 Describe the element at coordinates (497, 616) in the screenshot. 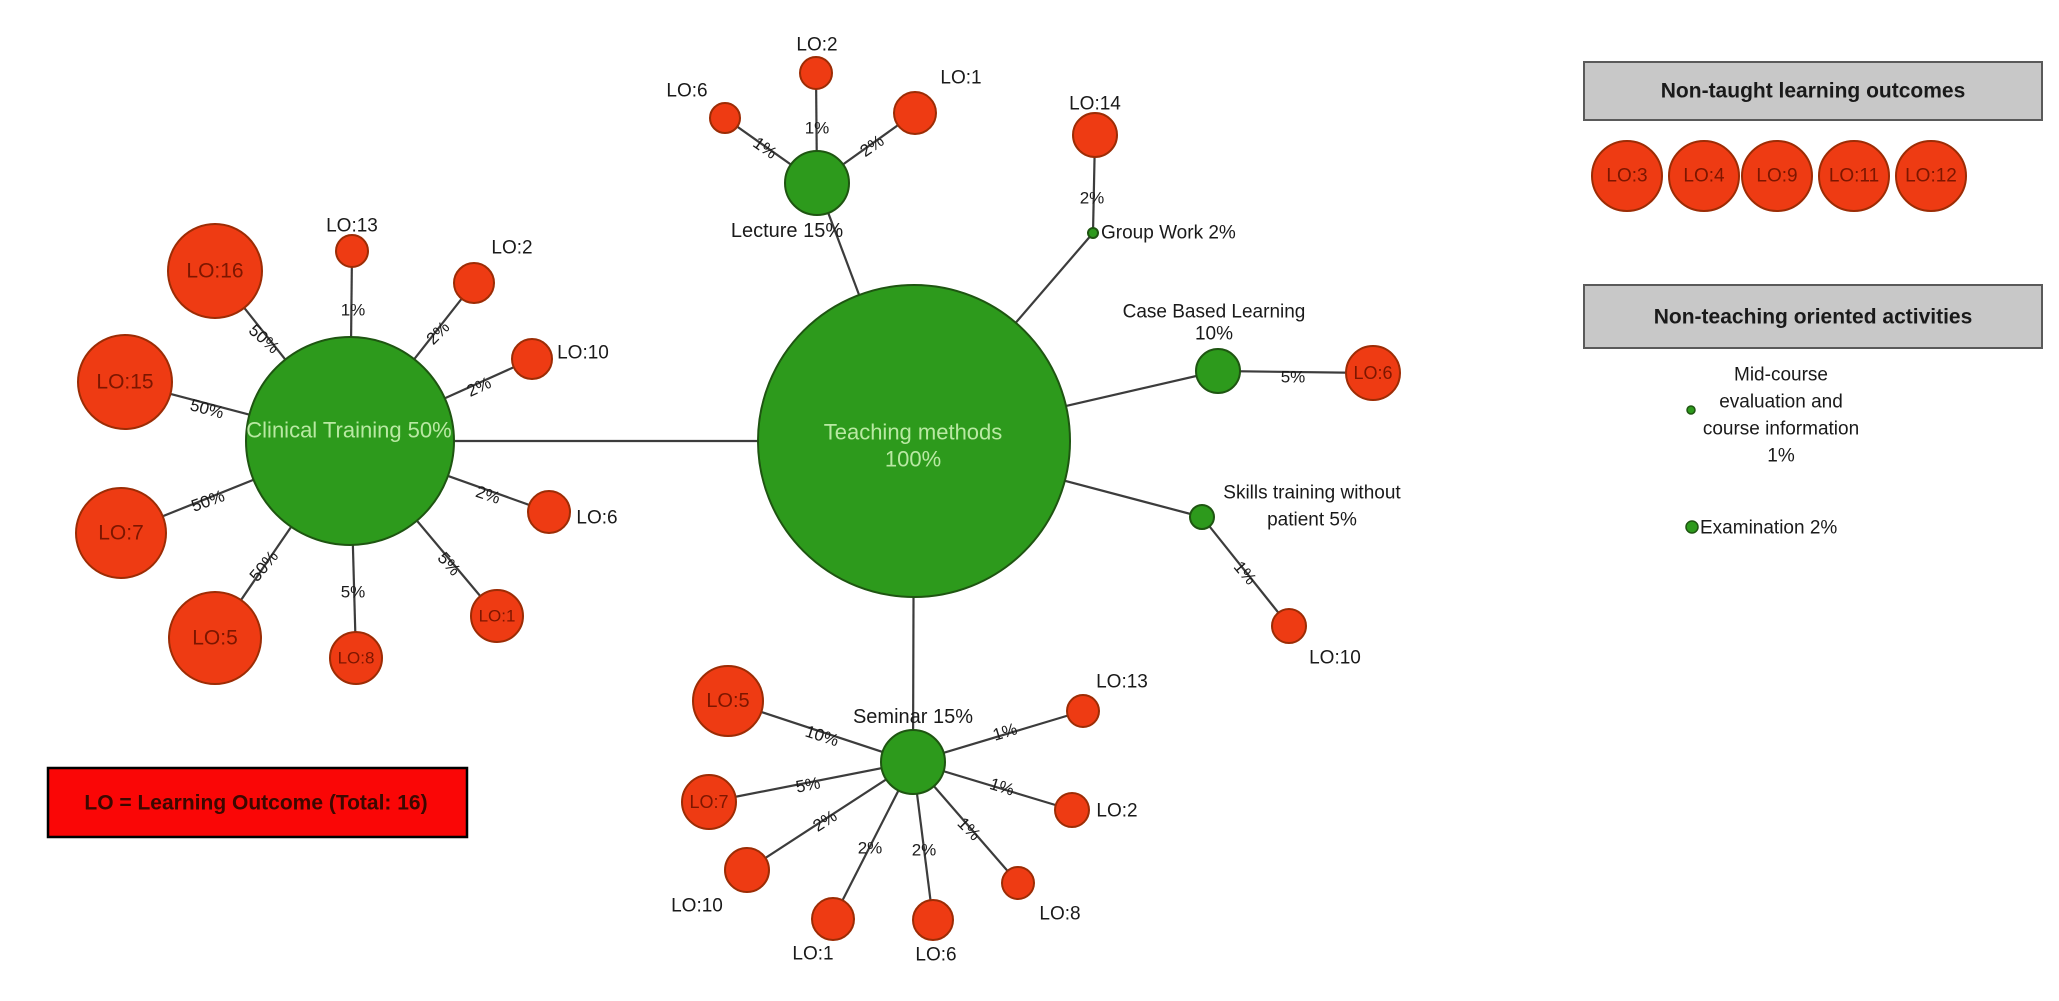

I see `node-lo1C-label: LO:1` at that location.